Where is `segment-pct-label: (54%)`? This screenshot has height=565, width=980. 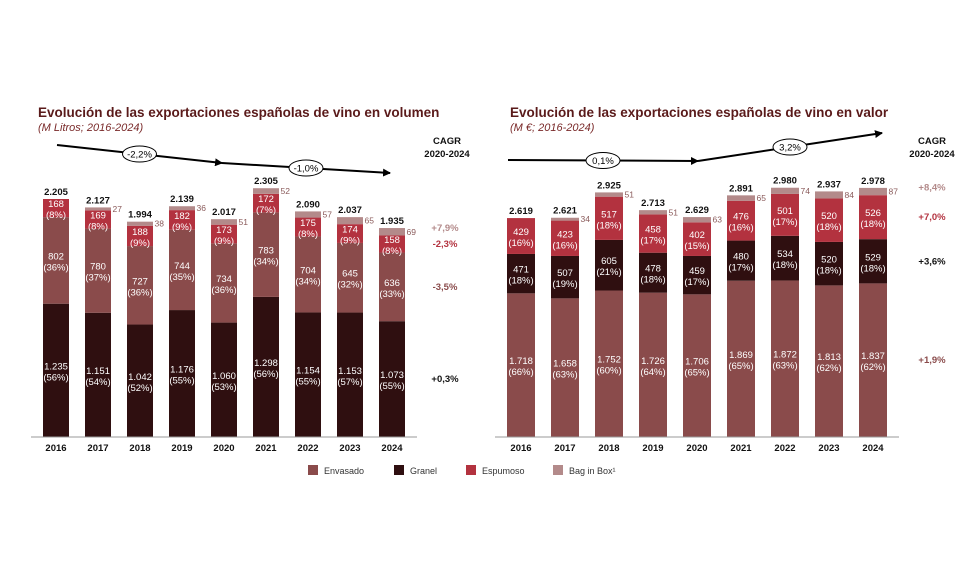 segment-pct-label: (54%) is located at coordinates (97, 382).